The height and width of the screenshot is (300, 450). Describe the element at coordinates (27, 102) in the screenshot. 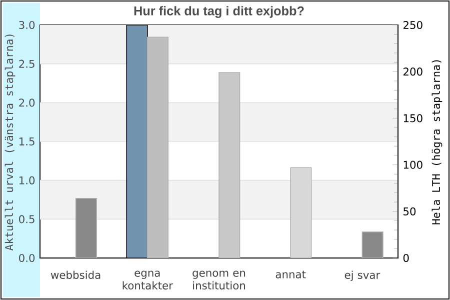

I see `y-tick-label: 2.0` at that location.